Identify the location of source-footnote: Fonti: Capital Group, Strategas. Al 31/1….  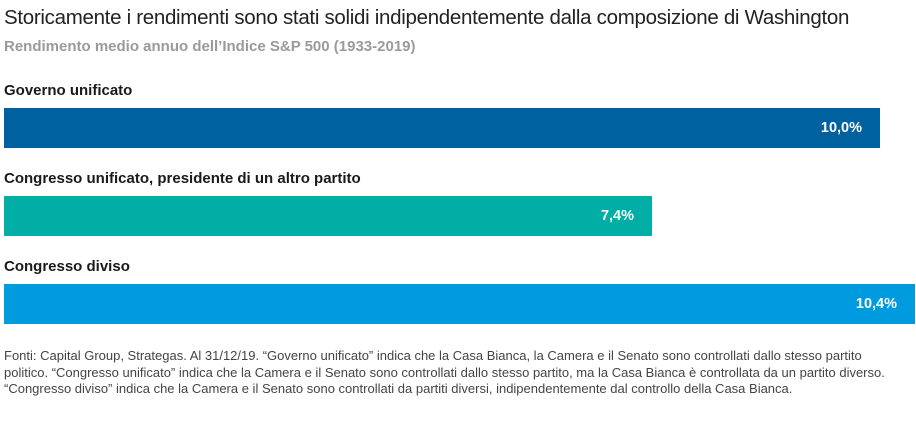
(444, 372).